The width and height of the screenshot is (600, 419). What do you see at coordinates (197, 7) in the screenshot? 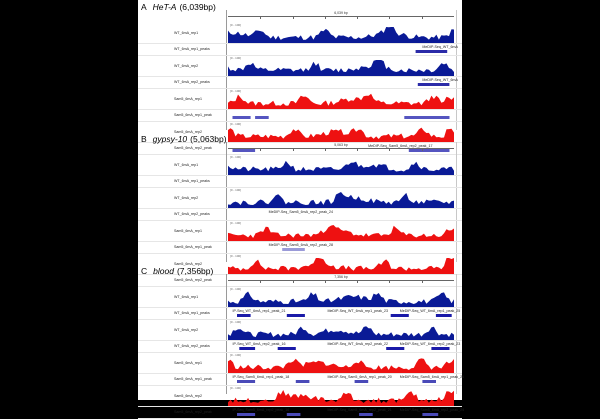
I see `panel-length: (6,039bp)` at bounding box center [197, 7].